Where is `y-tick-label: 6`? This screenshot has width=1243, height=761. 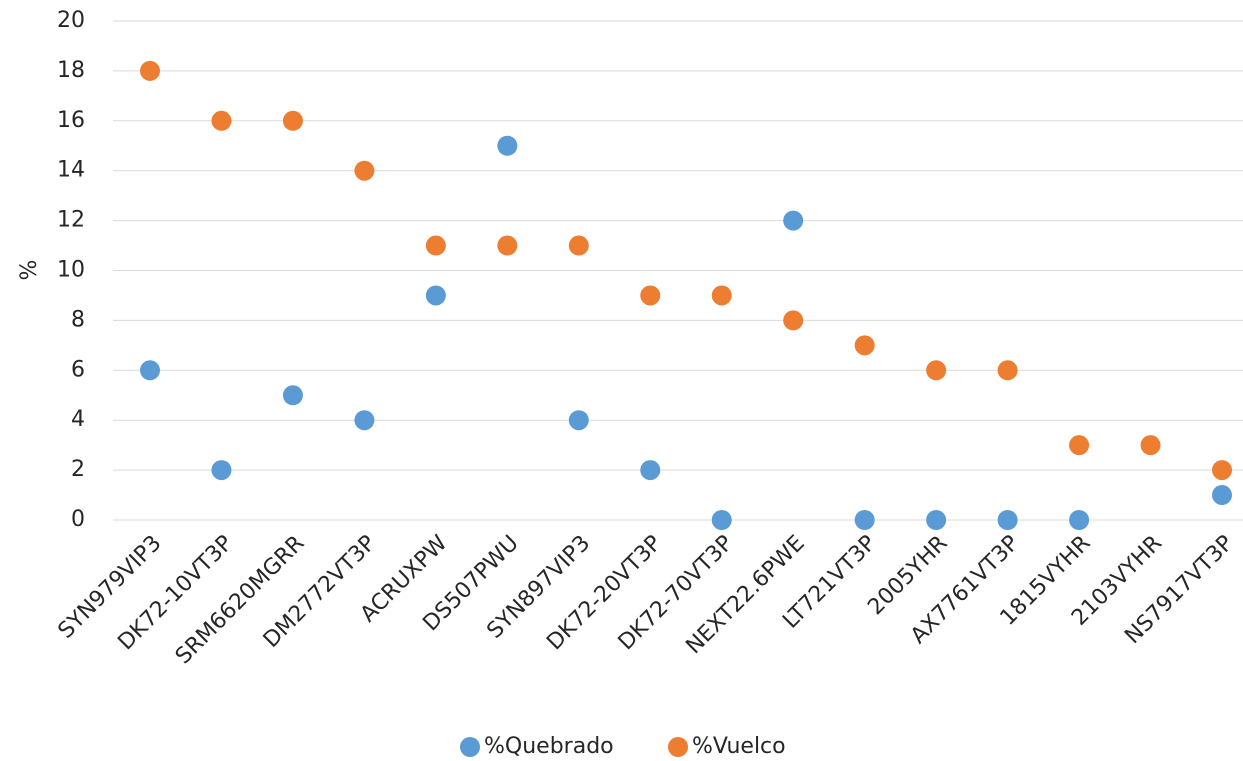
y-tick-label: 6 is located at coordinates (78, 369).